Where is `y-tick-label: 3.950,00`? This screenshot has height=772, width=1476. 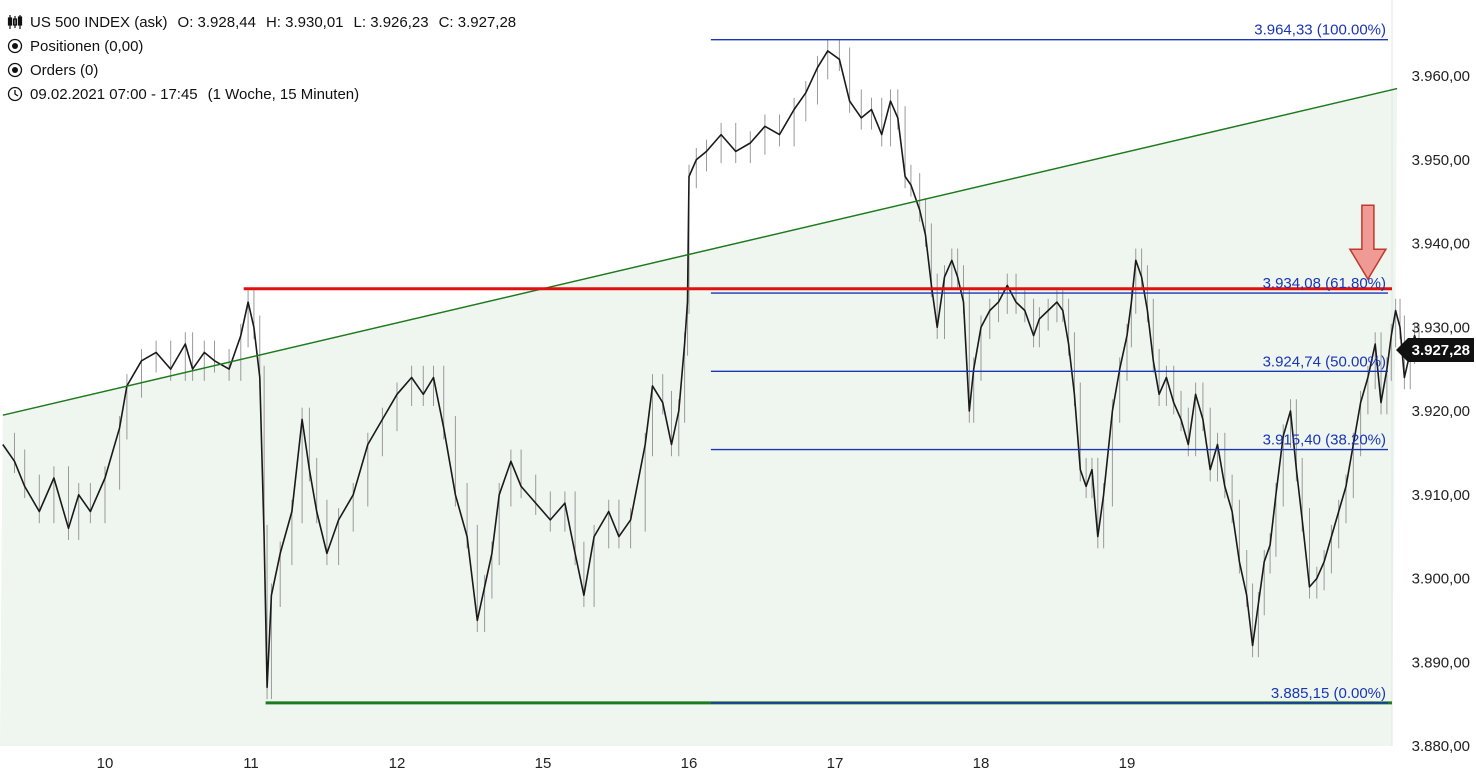
y-tick-label: 3.950,00 is located at coordinates (1441, 160).